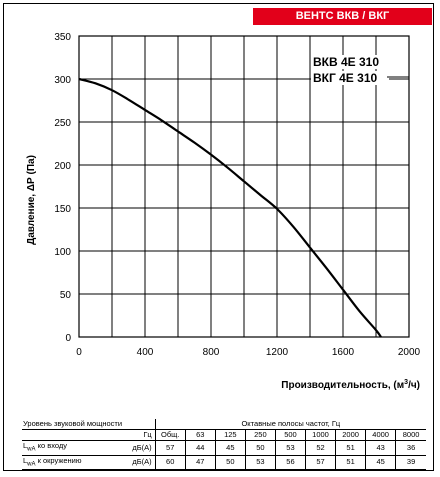 The width and height of the screenshot is (440, 477). Describe the element at coordinates (200, 448) in the screenshot. I see `band-value: 44` at that location.